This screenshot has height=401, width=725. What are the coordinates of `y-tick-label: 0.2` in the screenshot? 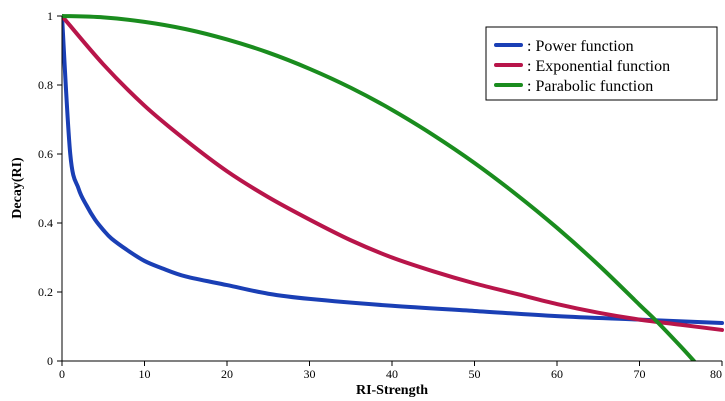 It's located at (45, 292).